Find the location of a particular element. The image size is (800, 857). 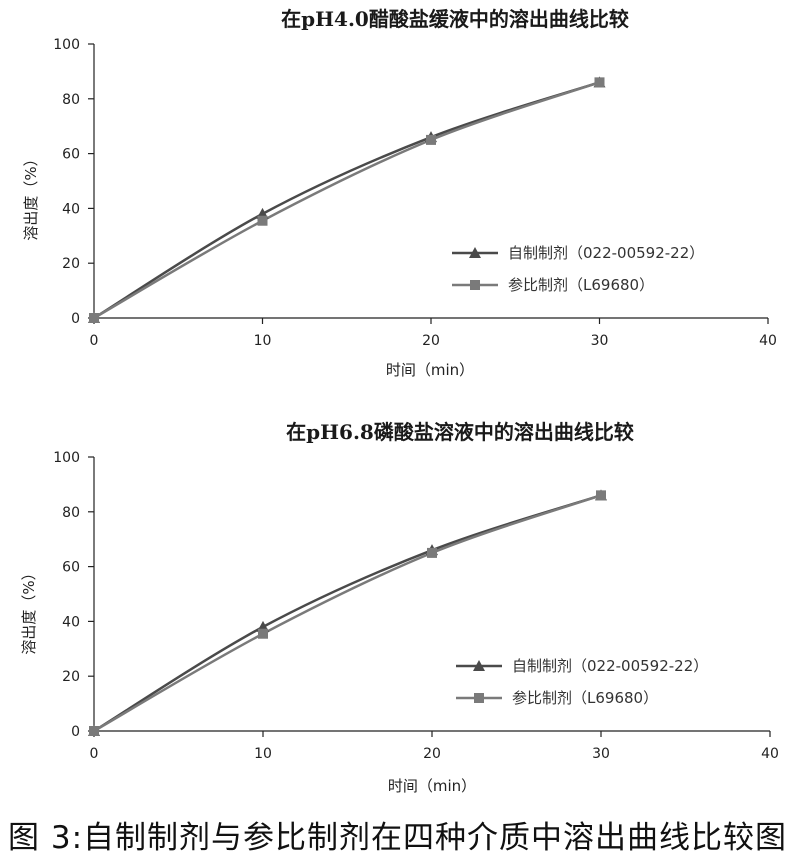

figure-caption: 图 3:自制制剂与参比制剂在四种介质中溶出曲线比较图 is located at coordinates (398, 838).